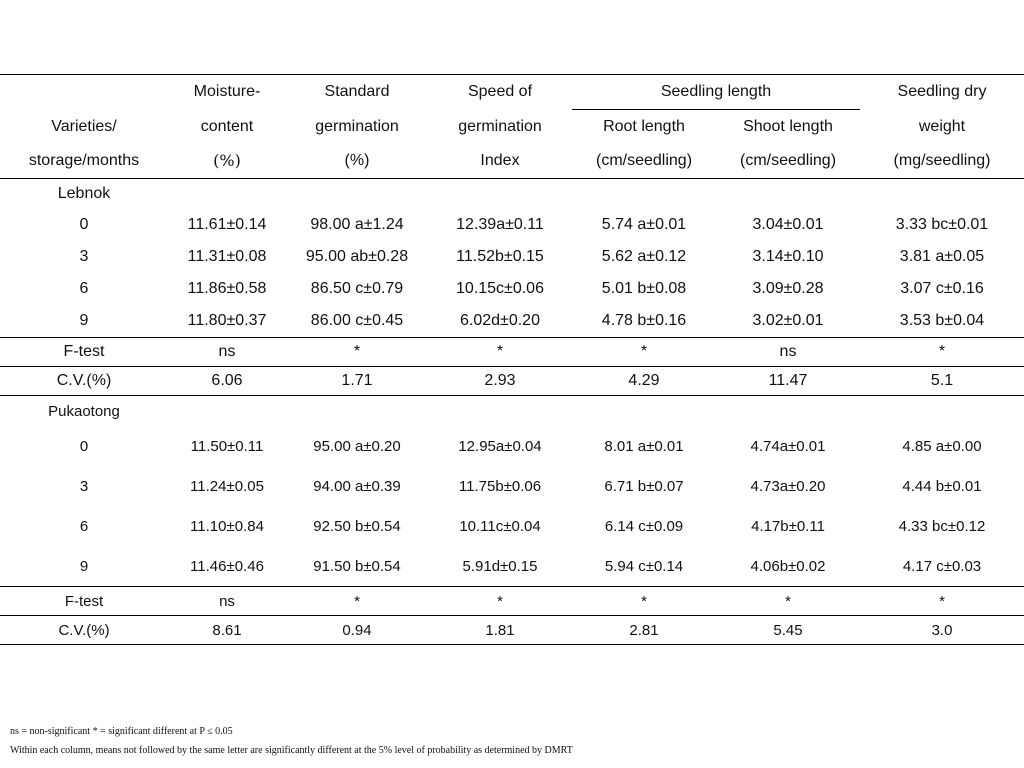  I want to click on cell-sg: 92.50 b±0.54, so click(357, 526).